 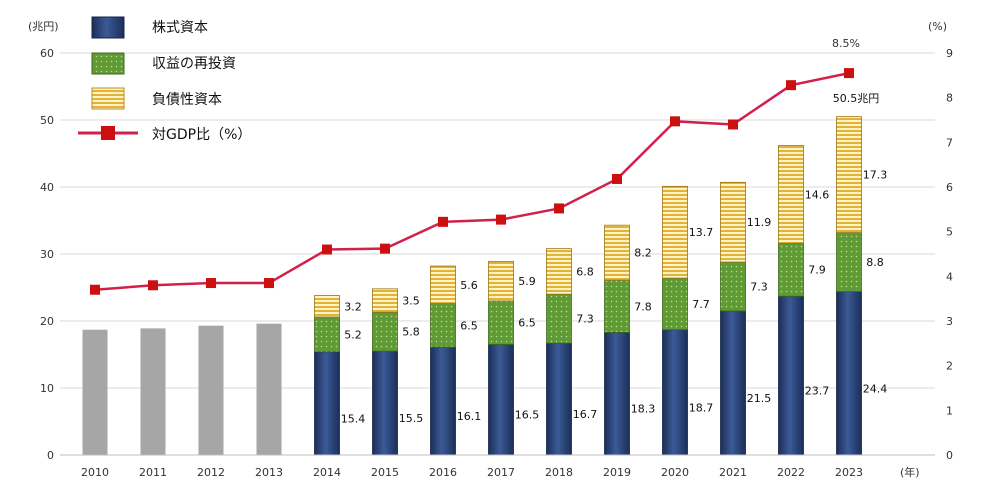 What do you see at coordinates (501, 472) in the screenshot?
I see `x-tick-label: 2017` at bounding box center [501, 472].